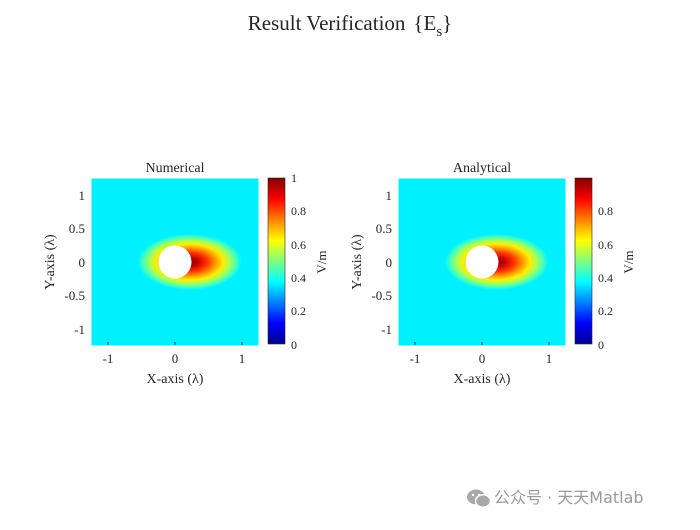 The image size is (700, 530). I want to click on colorbar: 0.8 0.6 0.4 0.2 0 V/m, so click(605, 264).